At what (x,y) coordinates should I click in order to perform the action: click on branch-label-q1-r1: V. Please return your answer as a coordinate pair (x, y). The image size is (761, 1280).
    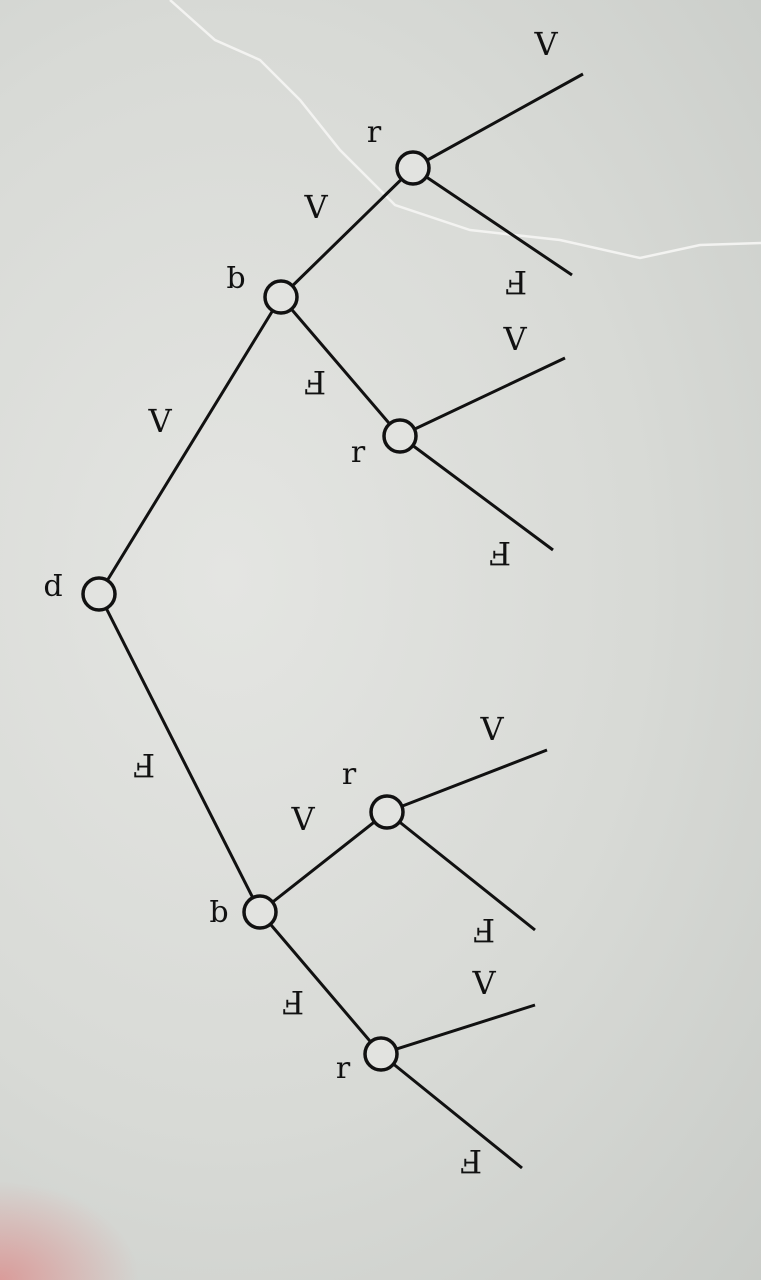
    Looking at the image, I should click on (315, 207).